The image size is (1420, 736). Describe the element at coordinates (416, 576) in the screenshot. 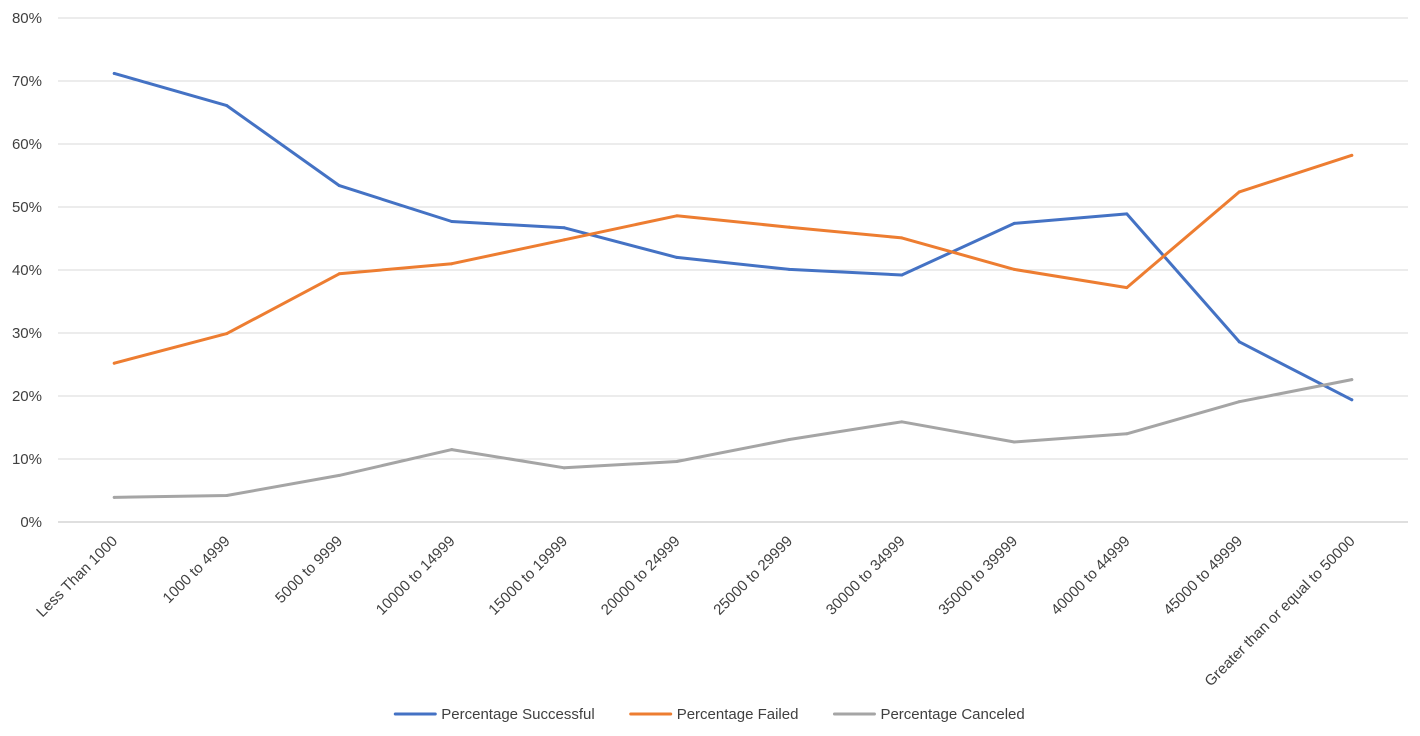

I see `x-tick-label: 10000 to 14999` at that location.